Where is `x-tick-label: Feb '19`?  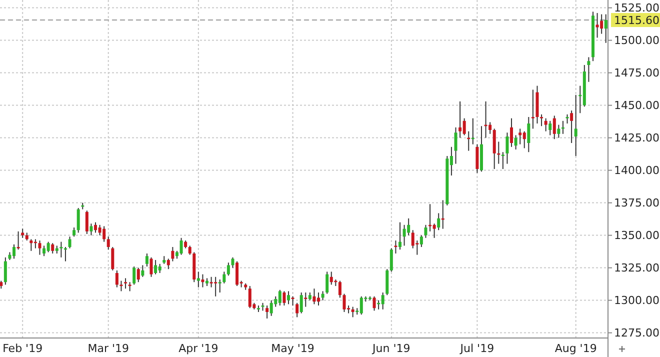 x-tick-label: Feb '19 is located at coordinates (22, 348).